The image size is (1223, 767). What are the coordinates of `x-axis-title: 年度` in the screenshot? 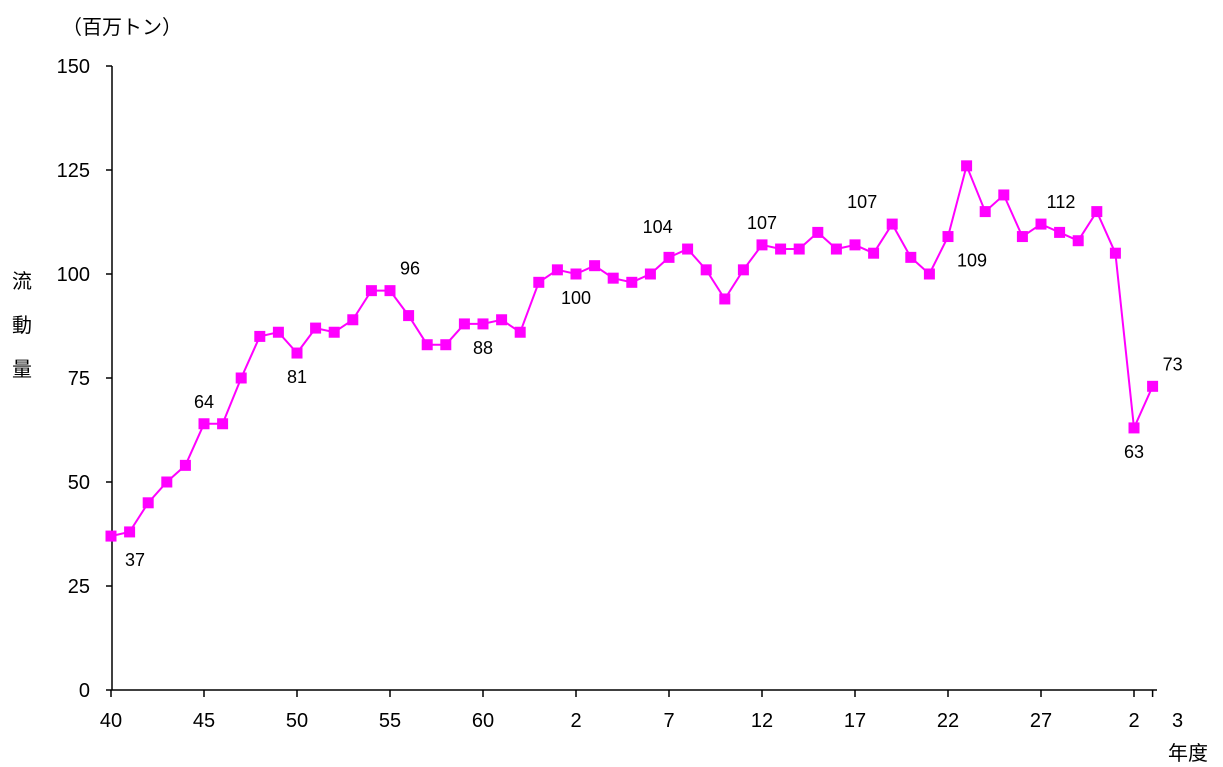 It's located at (1188, 753).